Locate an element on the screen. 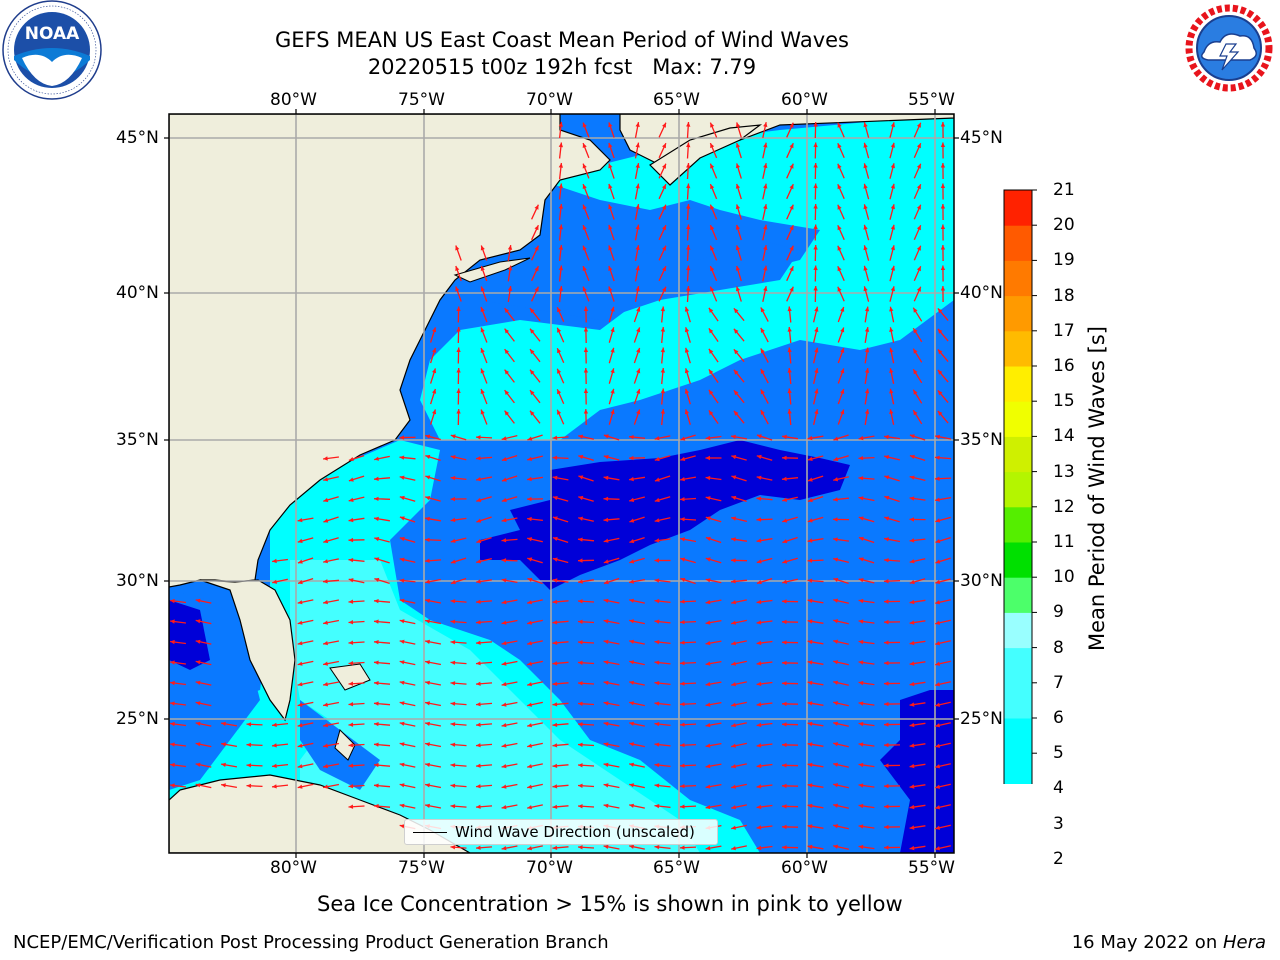 This screenshot has width=1280, height=960. colorbar-tick-label: 10 is located at coordinates (1064, 577).